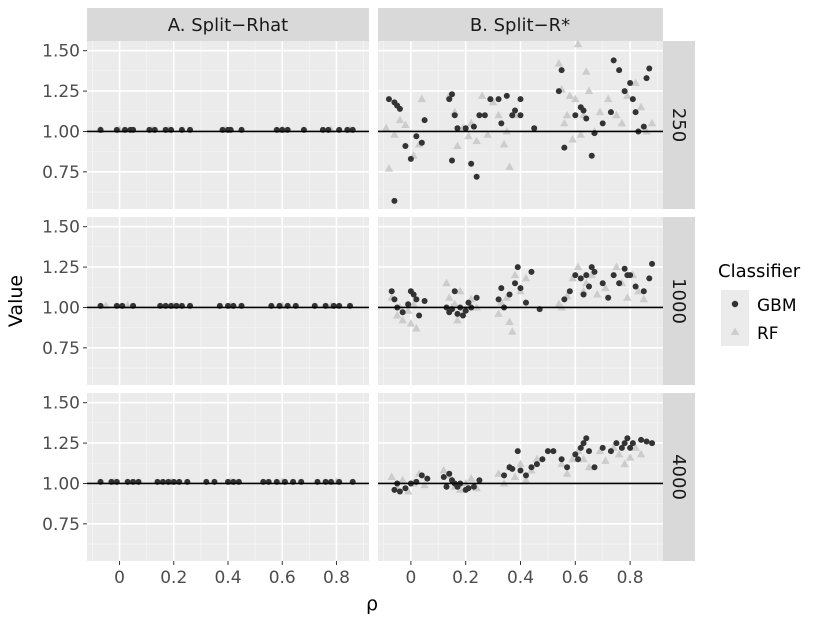 This screenshot has width=830, height=623. What do you see at coordinates (777, 306) in the screenshot?
I see `legend-label-gbm: GBM` at bounding box center [777, 306].